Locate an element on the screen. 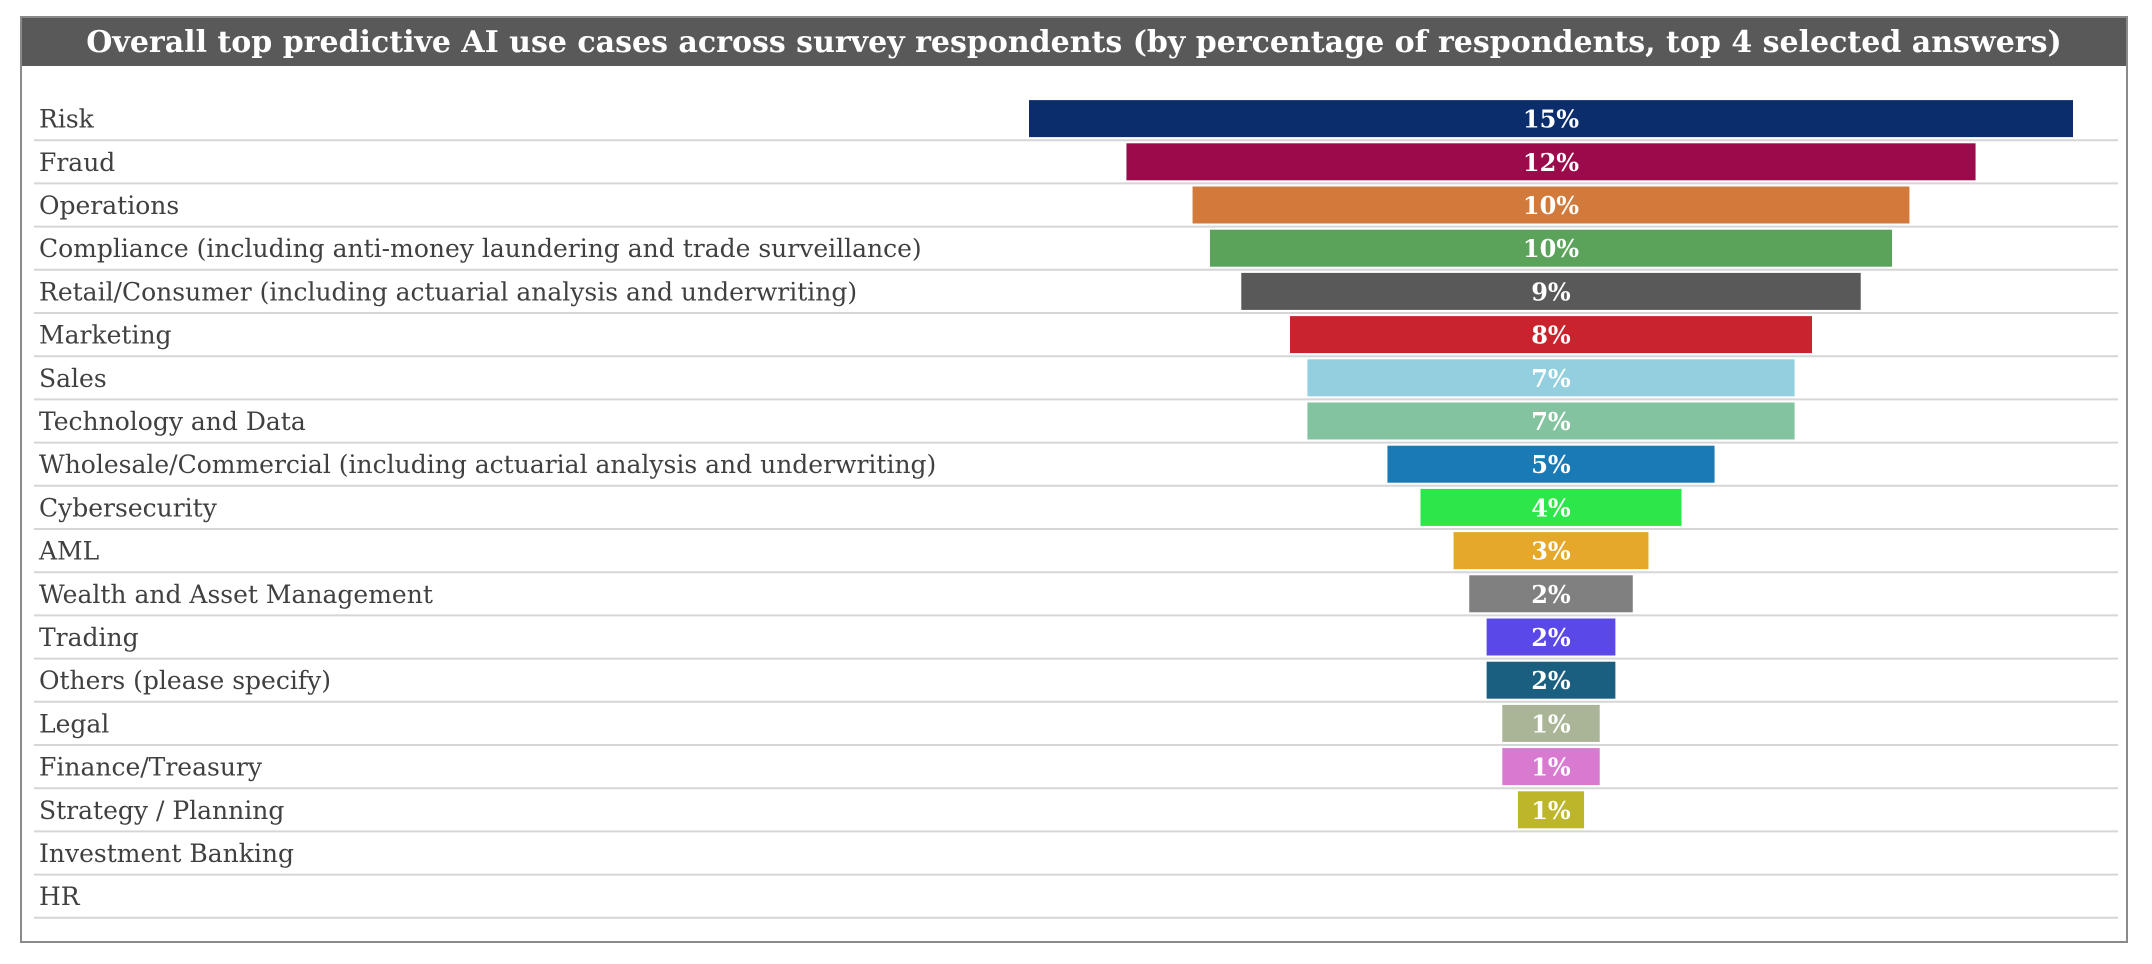  data-label: 12% is located at coordinates (1551, 162).